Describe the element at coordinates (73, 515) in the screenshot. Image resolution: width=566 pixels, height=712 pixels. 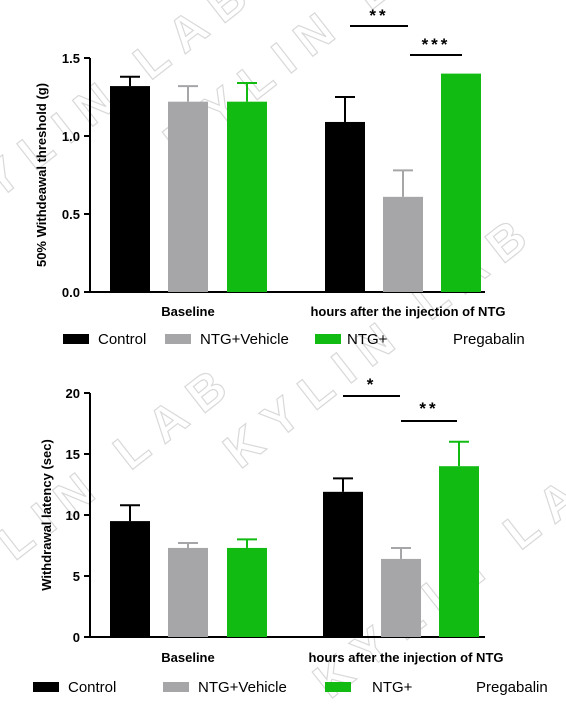
I see `y-tick-label: 10` at that location.